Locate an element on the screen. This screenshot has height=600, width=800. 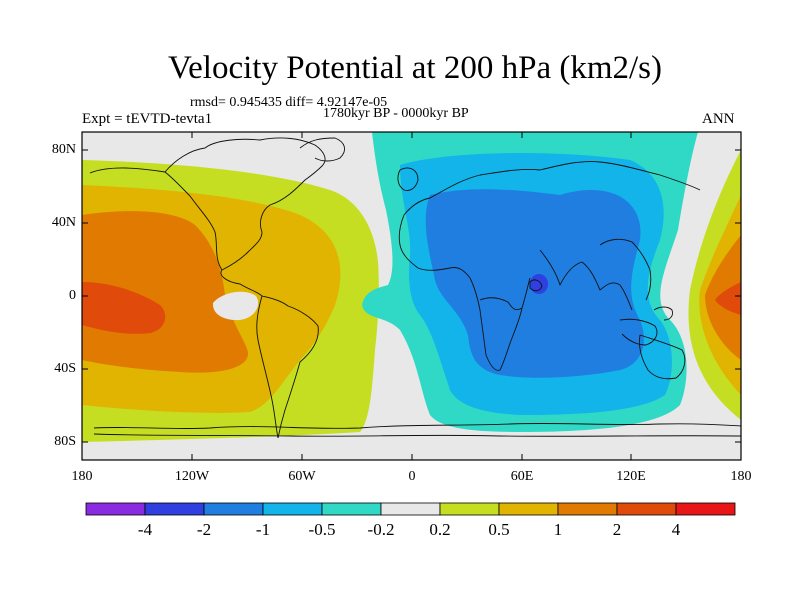
colorbar-label: 0.5 is located at coordinates (499, 529).